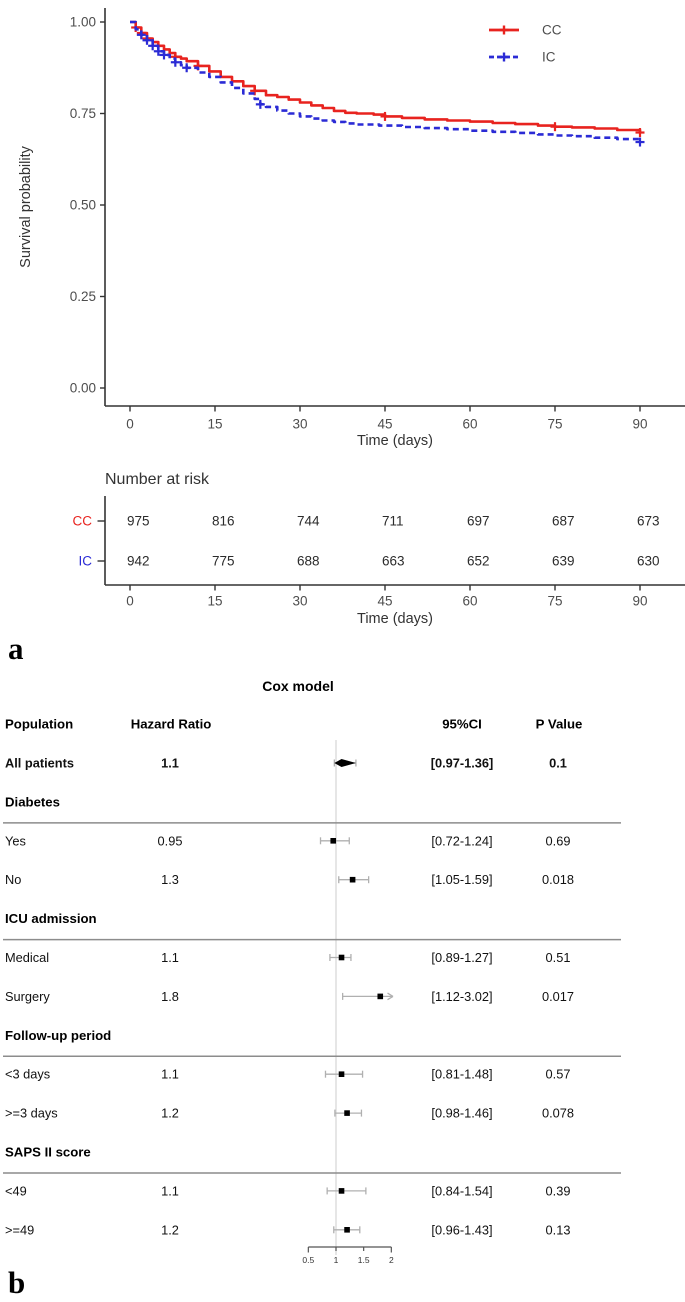 The image size is (685, 1302). Describe the element at coordinates (391, 1260) in the screenshot. I see `forest-axis-tick-label: 2` at that location.